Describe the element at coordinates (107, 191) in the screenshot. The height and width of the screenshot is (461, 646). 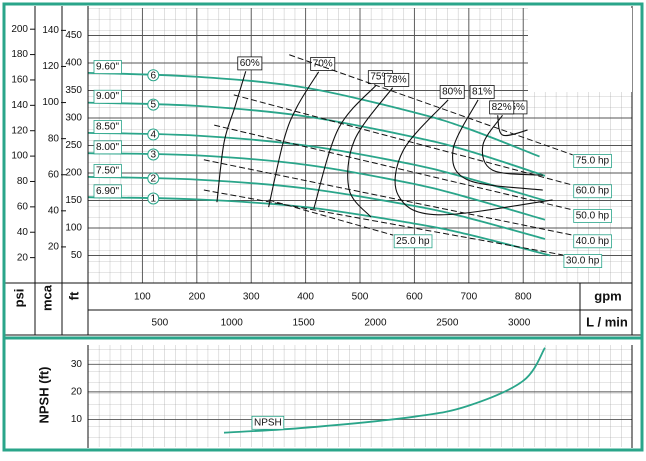
I see `curve-label: 6.90"` at that location.